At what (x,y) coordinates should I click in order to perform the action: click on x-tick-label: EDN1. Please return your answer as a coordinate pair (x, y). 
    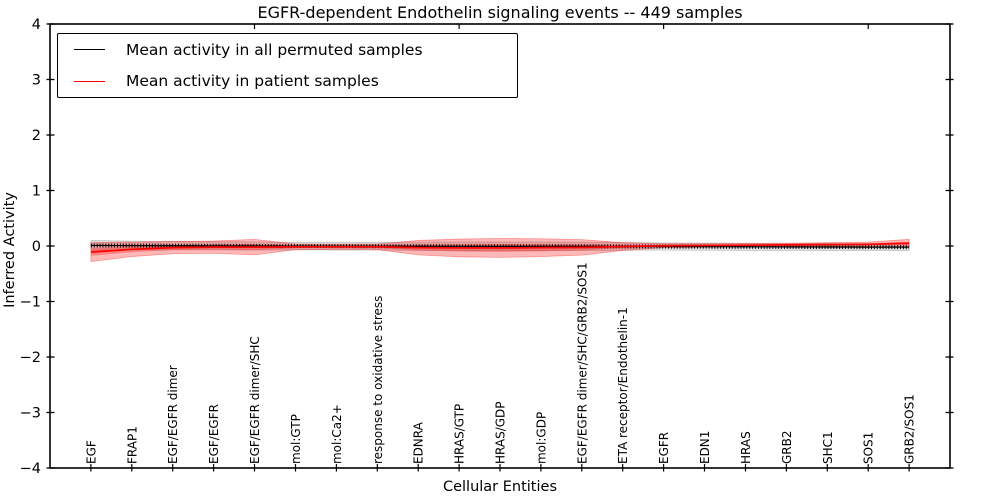
    Looking at the image, I should click on (705, 447).